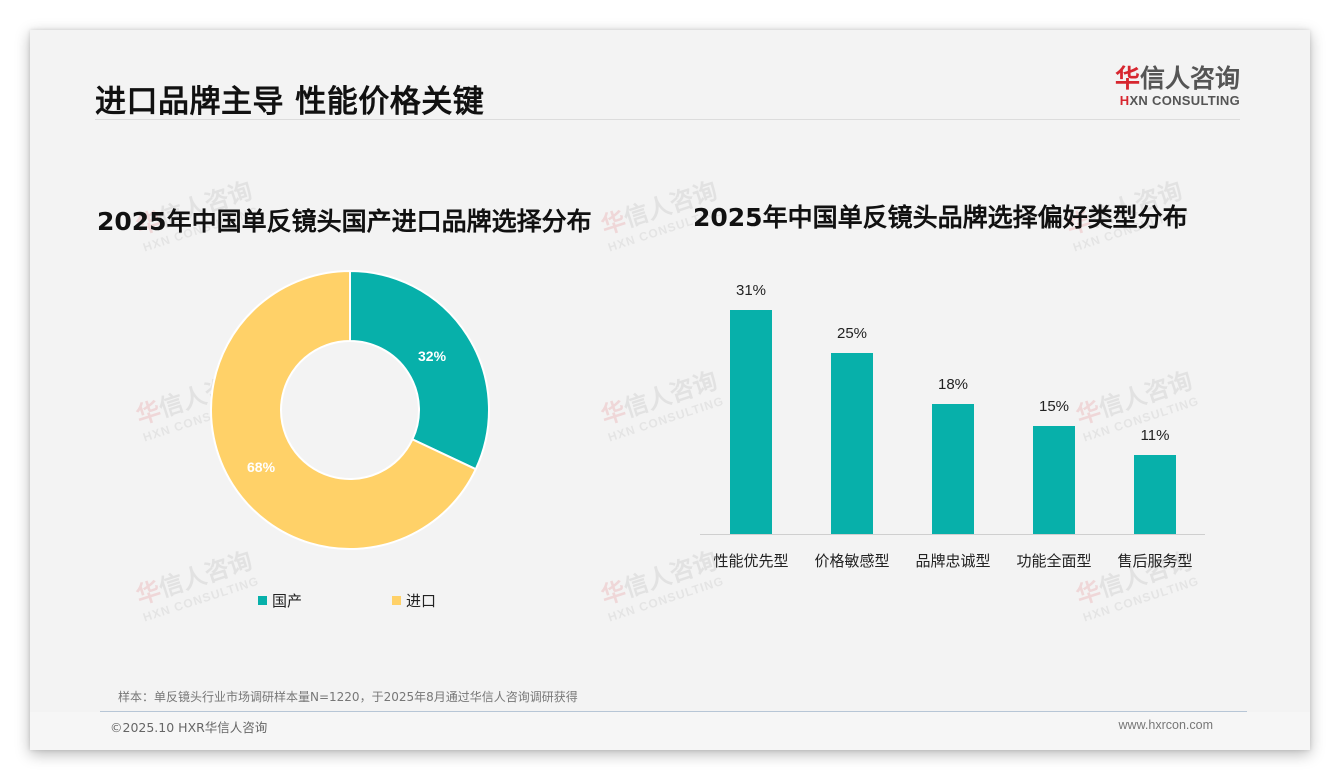 The height and width of the screenshot is (780, 1340). What do you see at coordinates (667, 119) in the screenshot?
I see `header-divider` at bounding box center [667, 119].